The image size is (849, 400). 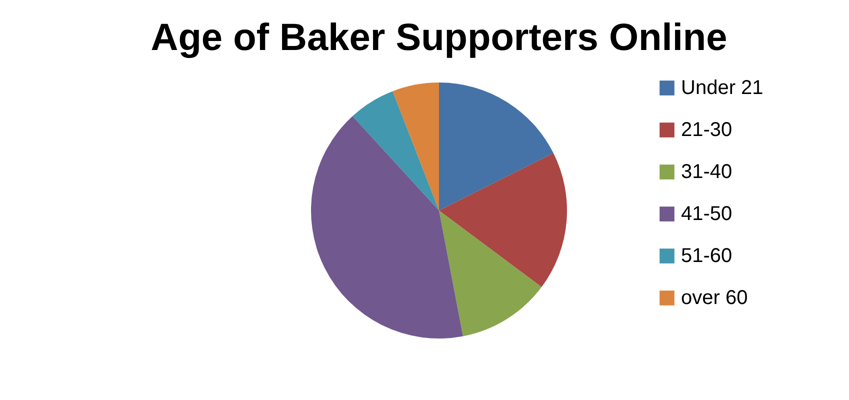 I want to click on legend-label: 21-30, so click(x=706, y=130).